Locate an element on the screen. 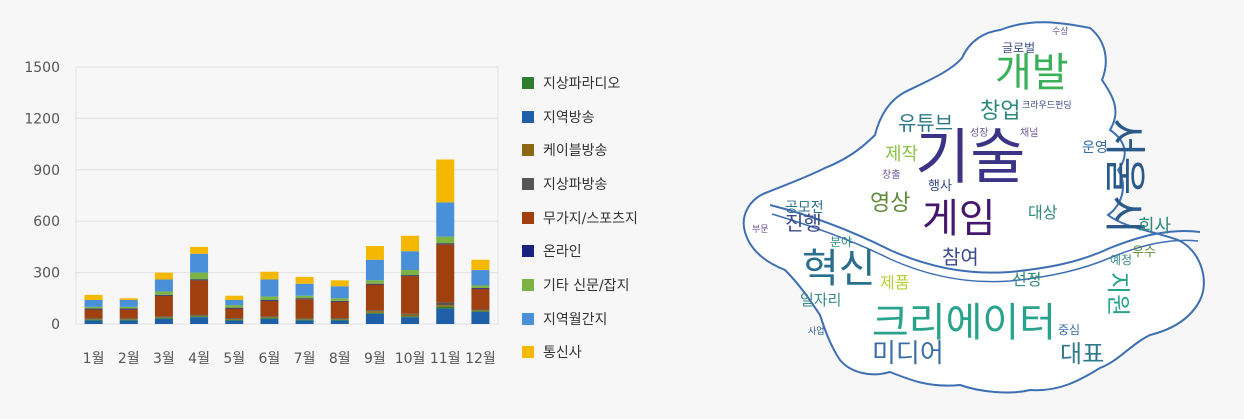 The height and width of the screenshot is (419, 1244). legend-item: 무가지/스포츠지 is located at coordinates (580, 218).